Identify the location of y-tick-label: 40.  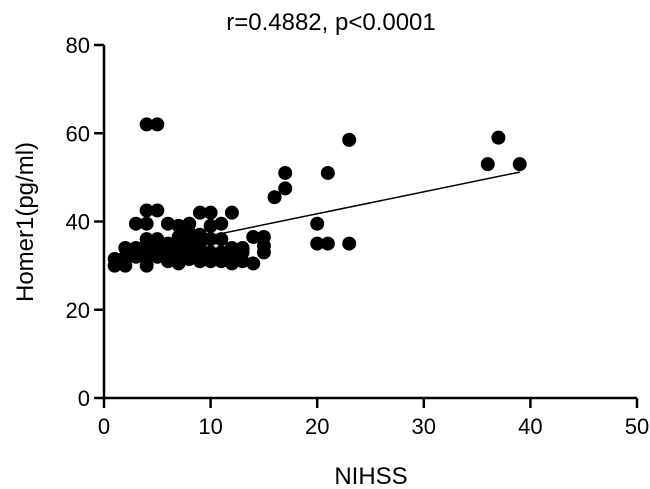
(78, 222).